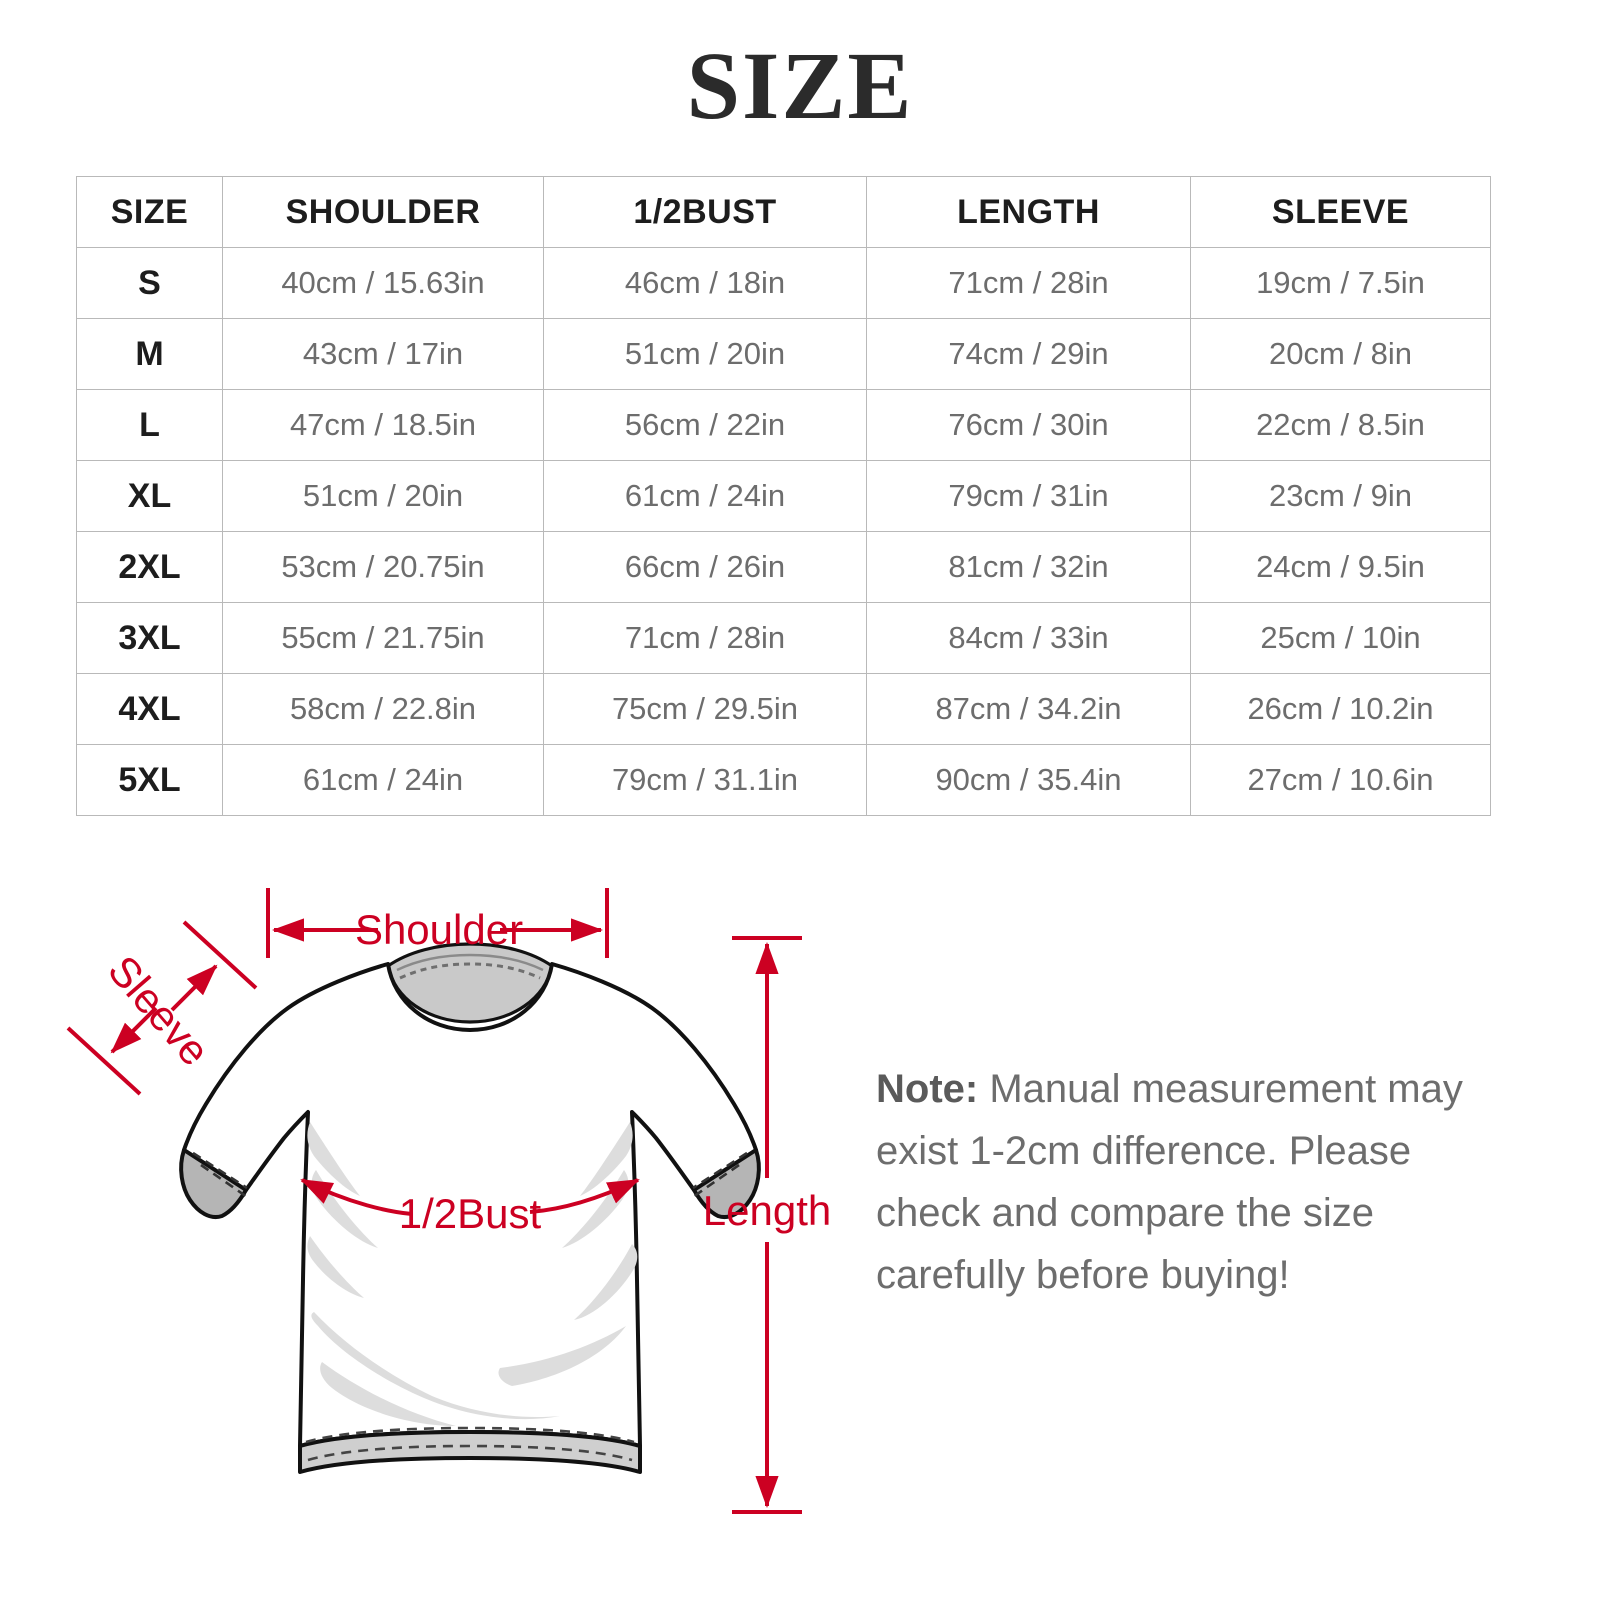 Image resolution: width=1600 pixels, height=1600 pixels. Describe the element at coordinates (470, 1435) in the screenshot. I see `hem-stitch-upper` at that location.